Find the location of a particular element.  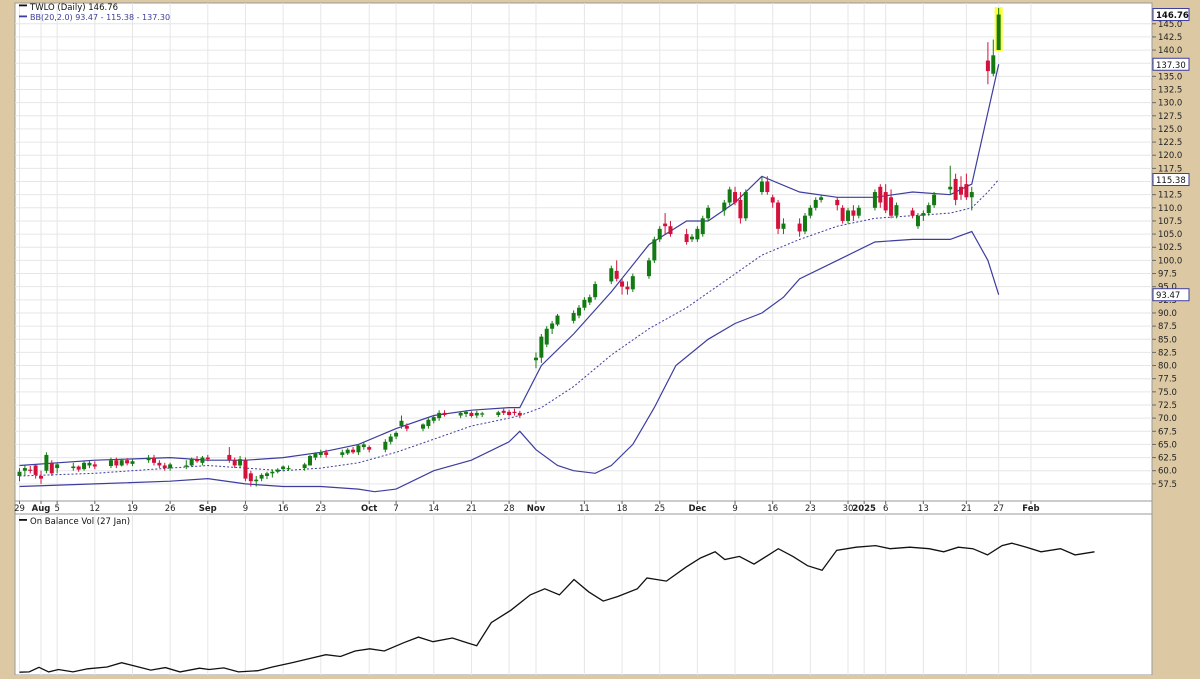

price-tick-label: 110.0 is located at coordinates (1170, 209).